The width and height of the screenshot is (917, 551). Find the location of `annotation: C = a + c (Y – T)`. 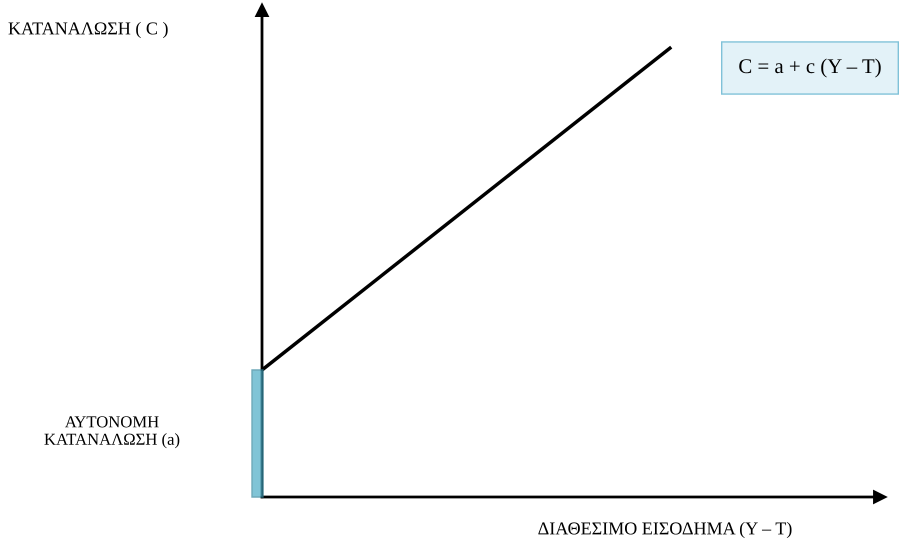

annotation: C = a + c (Y – T) is located at coordinates (810, 68).